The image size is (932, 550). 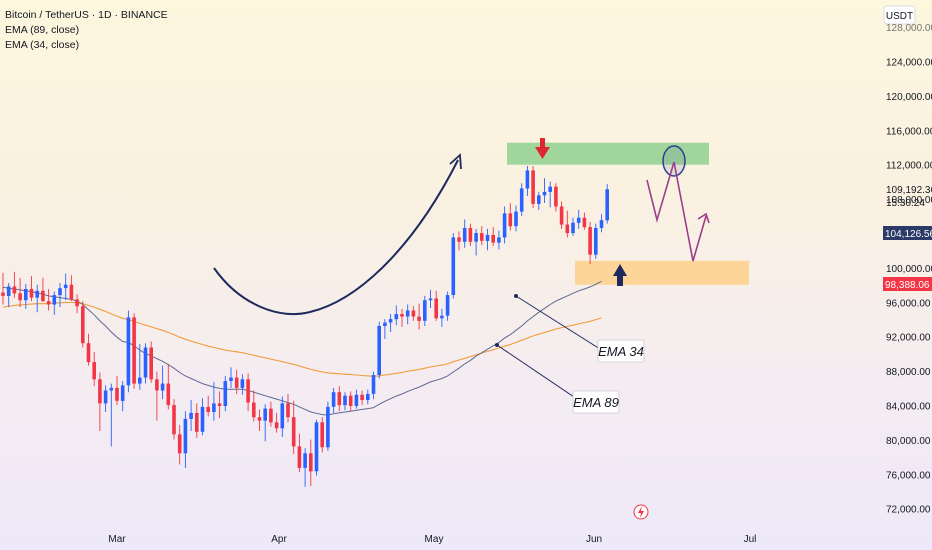 What do you see at coordinates (628, 213) in the screenshot?
I see `zones-layer` at bounding box center [628, 213].